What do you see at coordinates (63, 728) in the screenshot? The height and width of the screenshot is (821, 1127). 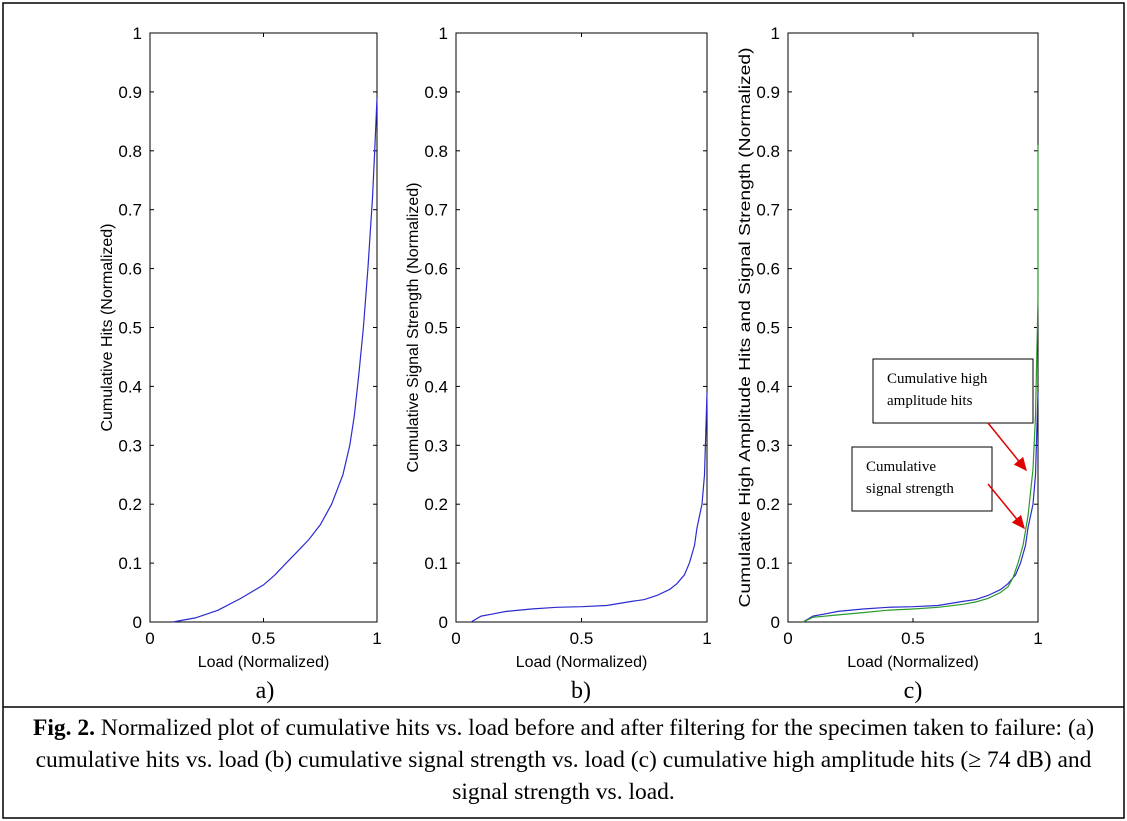 I see `caption-label: Fig. 2.` at bounding box center [63, 728].